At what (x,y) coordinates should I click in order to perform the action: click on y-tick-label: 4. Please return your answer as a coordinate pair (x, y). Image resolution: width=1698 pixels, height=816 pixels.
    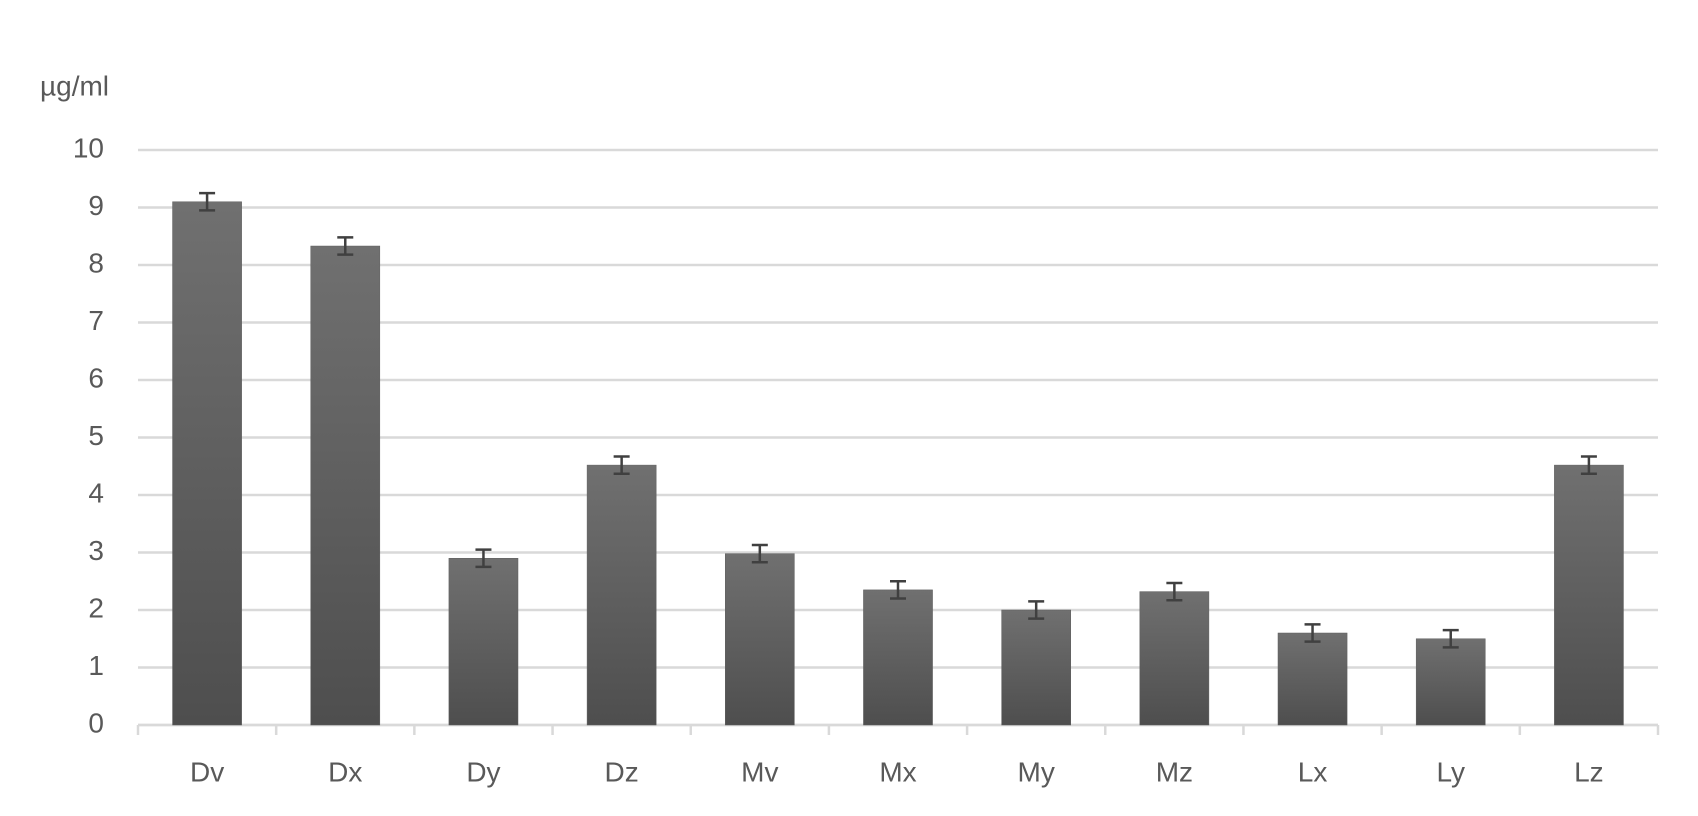
    Looking at the image, I should click on (96, 492).